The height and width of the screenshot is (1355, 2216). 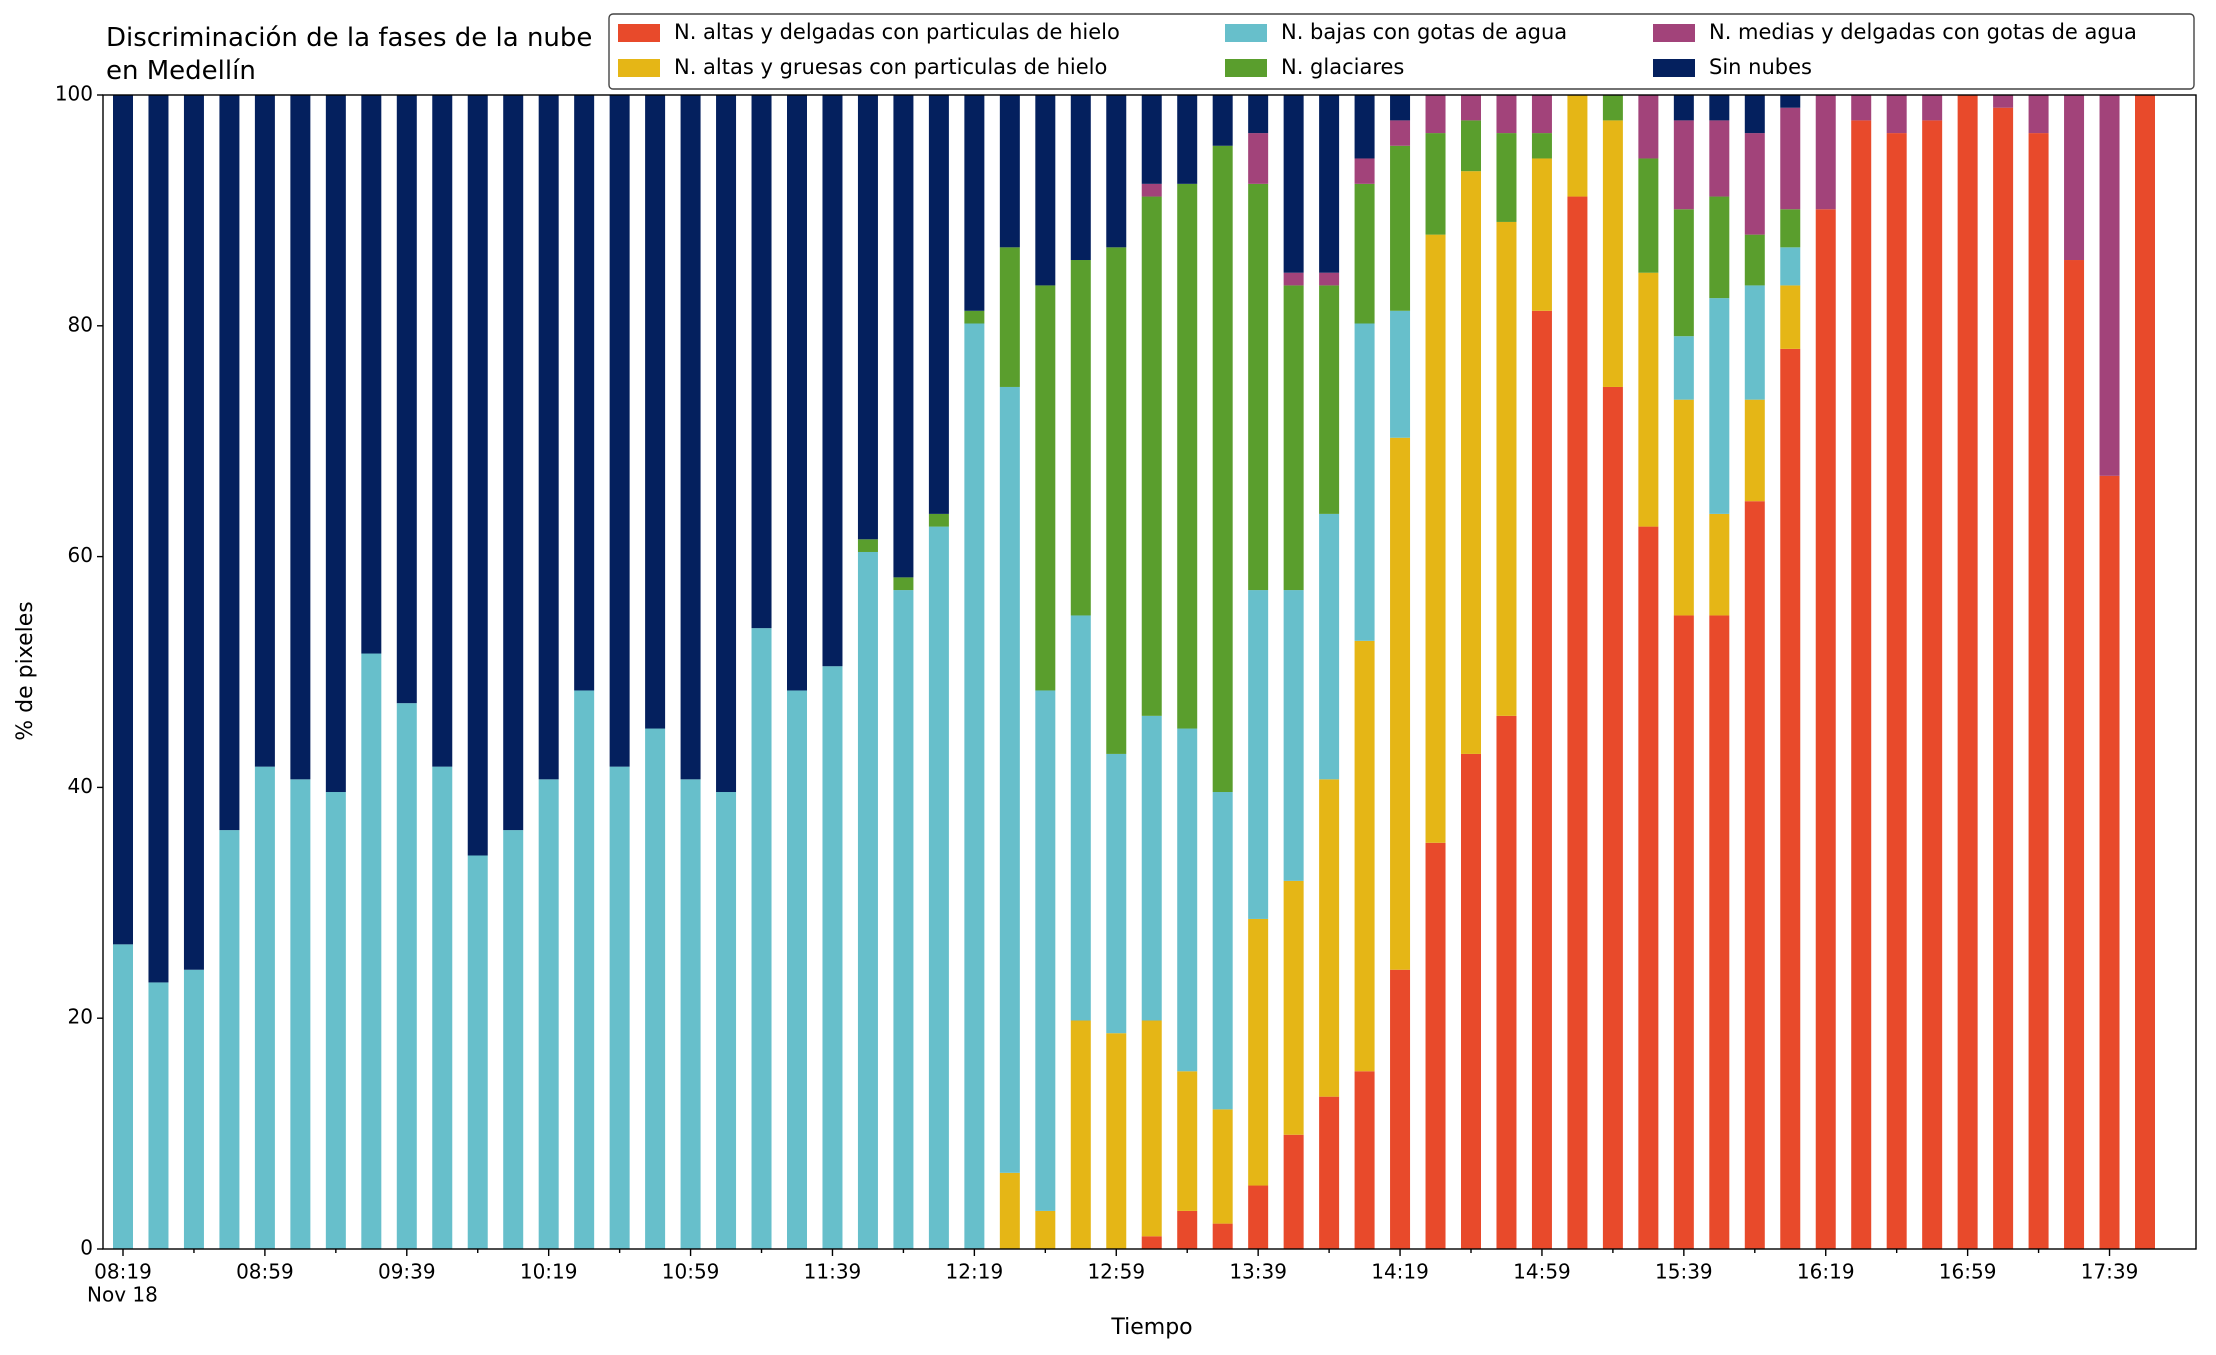 I want to click on x-tick-label: 14:59, so click(x=1542, y=1272).